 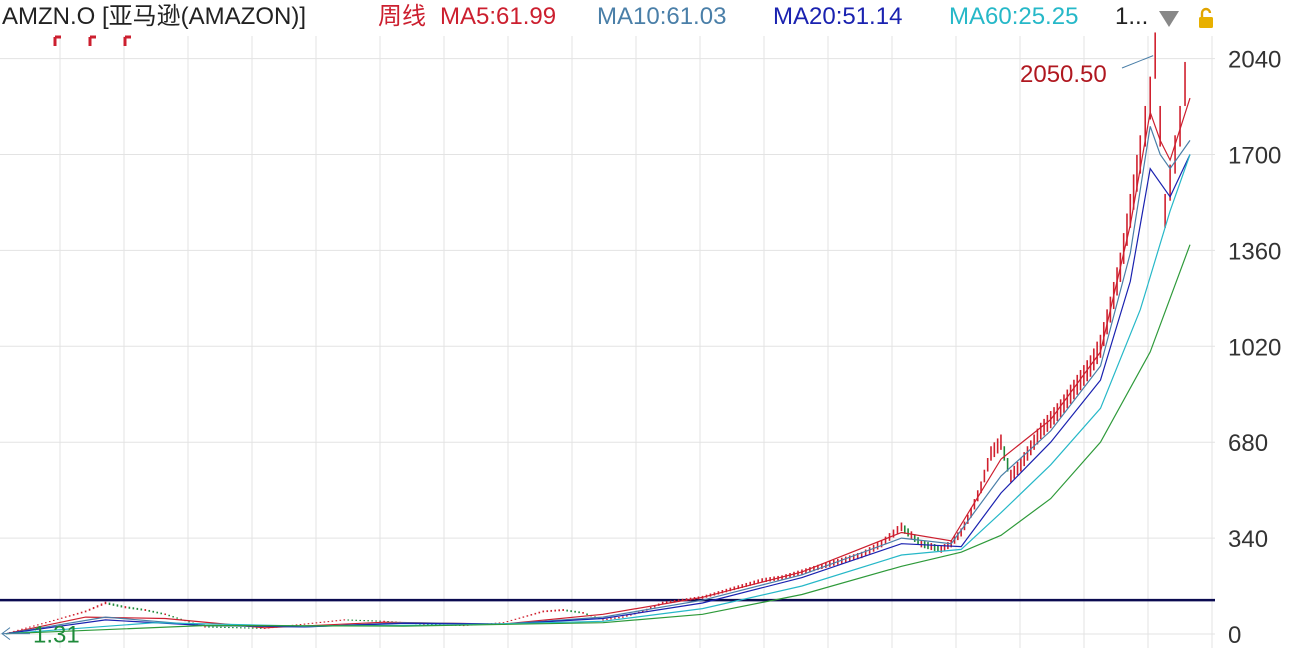 What do you see at coordinates (1248, 443) in the screenshot?
I see `y-tick-label: 680` at bounding box center [1248, 443].